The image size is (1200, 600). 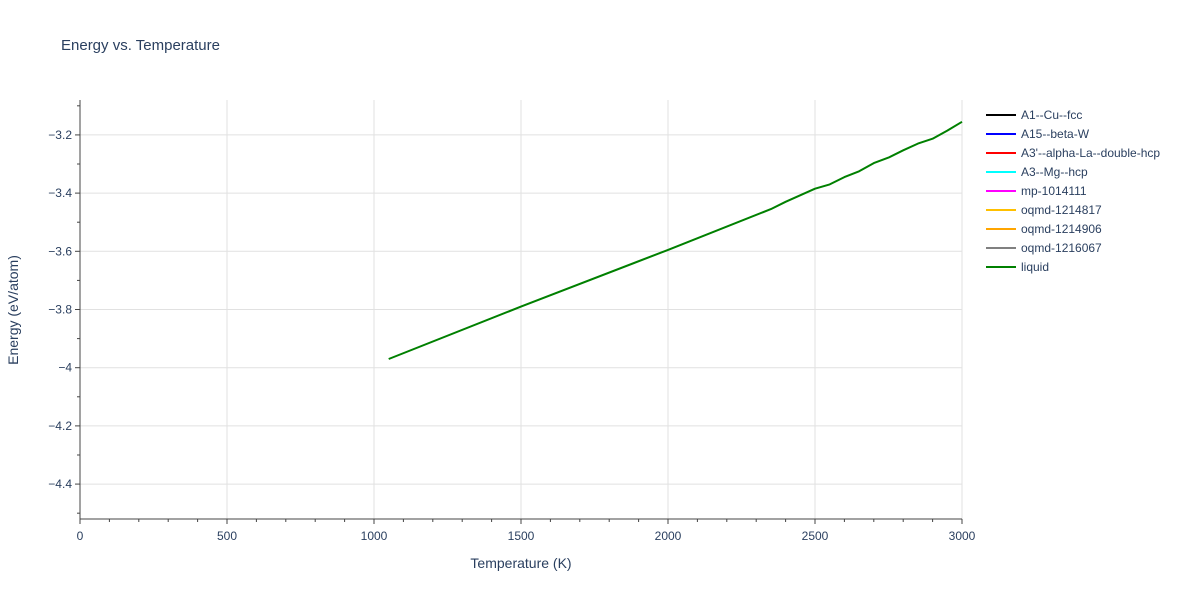 What do you see at coordinates (1061, 210) in the screenshot?
I see `legend-label-oqmd-1214817: oqmd-1214817` at bounding box center [1061, 210].